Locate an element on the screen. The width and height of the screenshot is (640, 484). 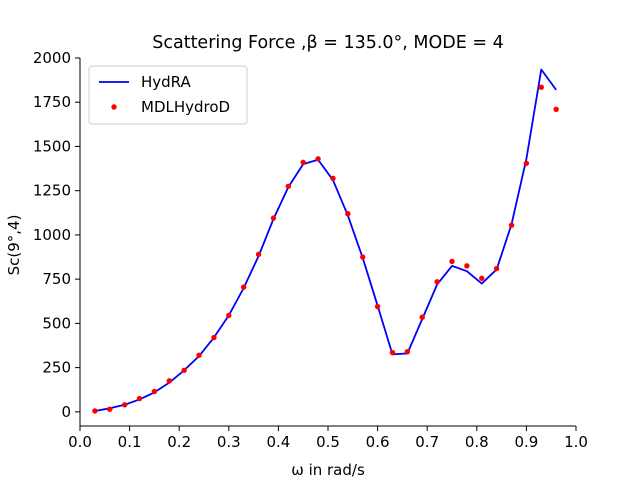
y-tick-label: 1250 is located at coordinates (52, 191).